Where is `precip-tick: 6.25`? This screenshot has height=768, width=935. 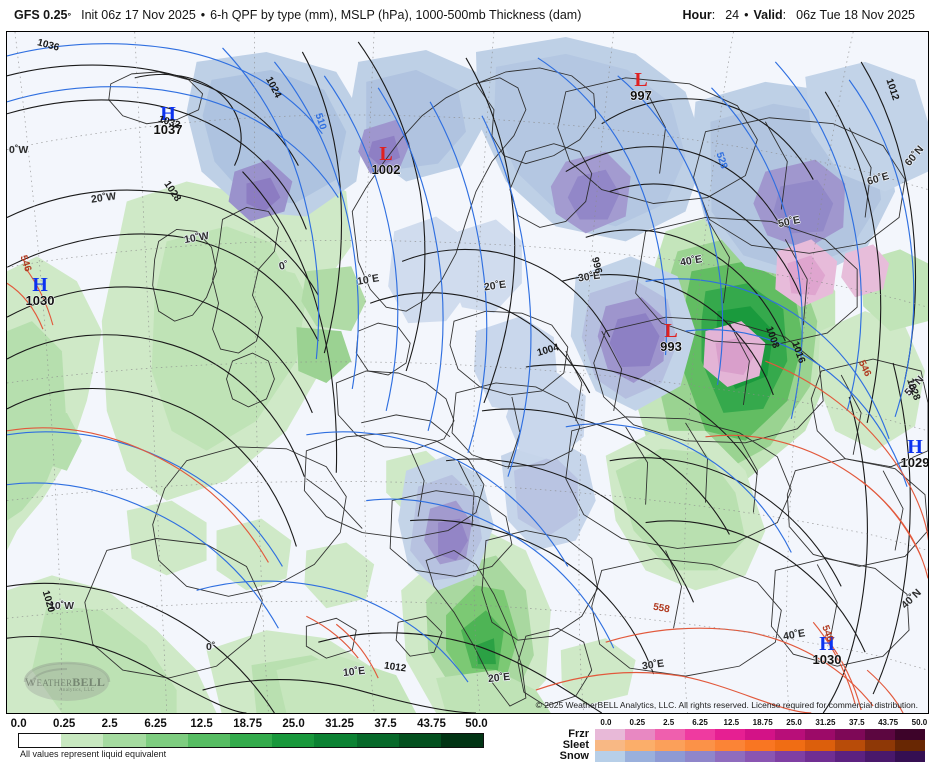 precip-tick: 6.25 is located at coordinates (700, 722).